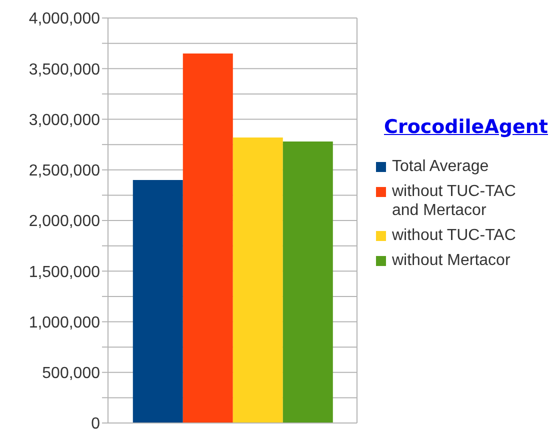  I want to click on y-tick-label: 4,000,000, so click(64, 19).